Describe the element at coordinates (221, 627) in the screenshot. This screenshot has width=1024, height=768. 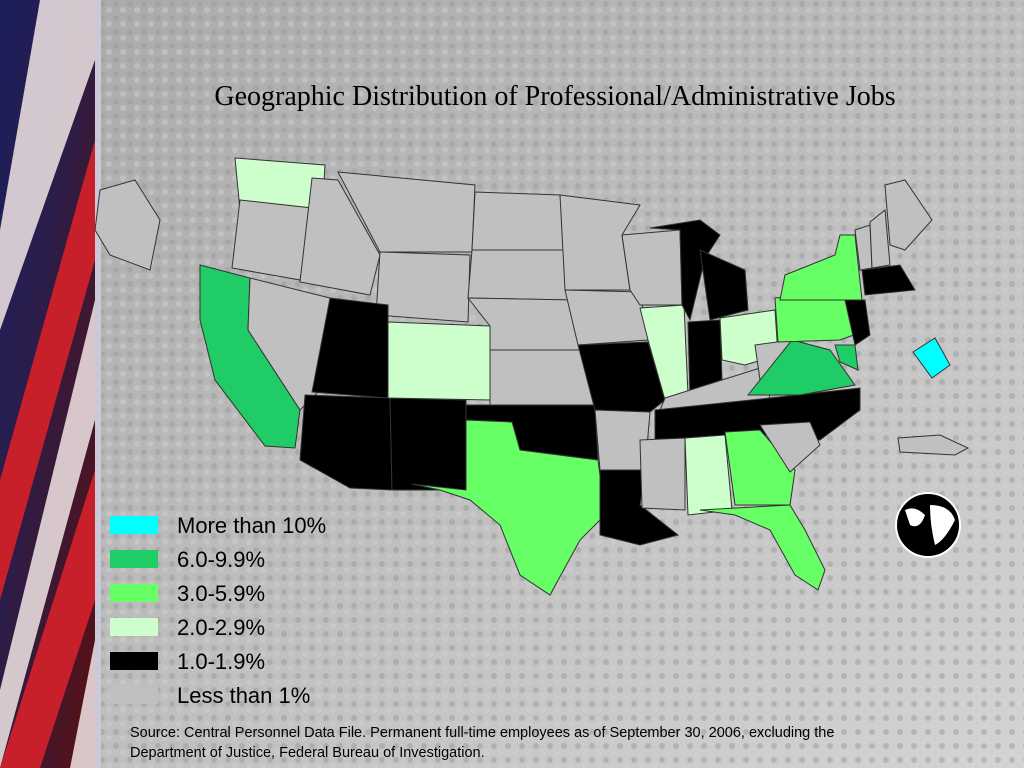
I see `legend-label: 2.0-2.9%` at that location.